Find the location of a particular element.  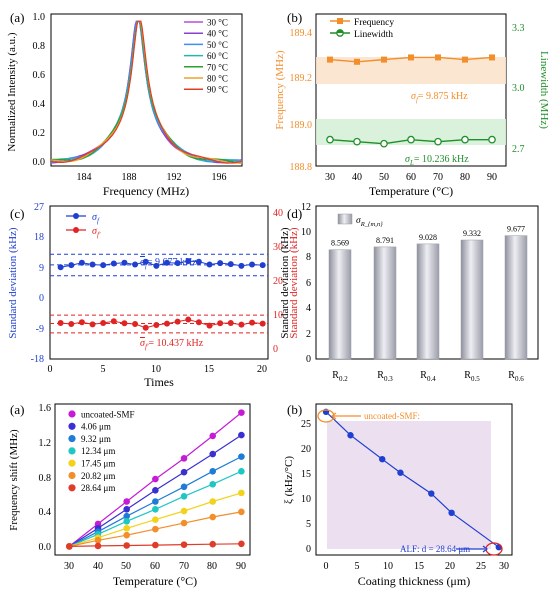

y-tick-label: 40 is located at coordinates (278, 213).